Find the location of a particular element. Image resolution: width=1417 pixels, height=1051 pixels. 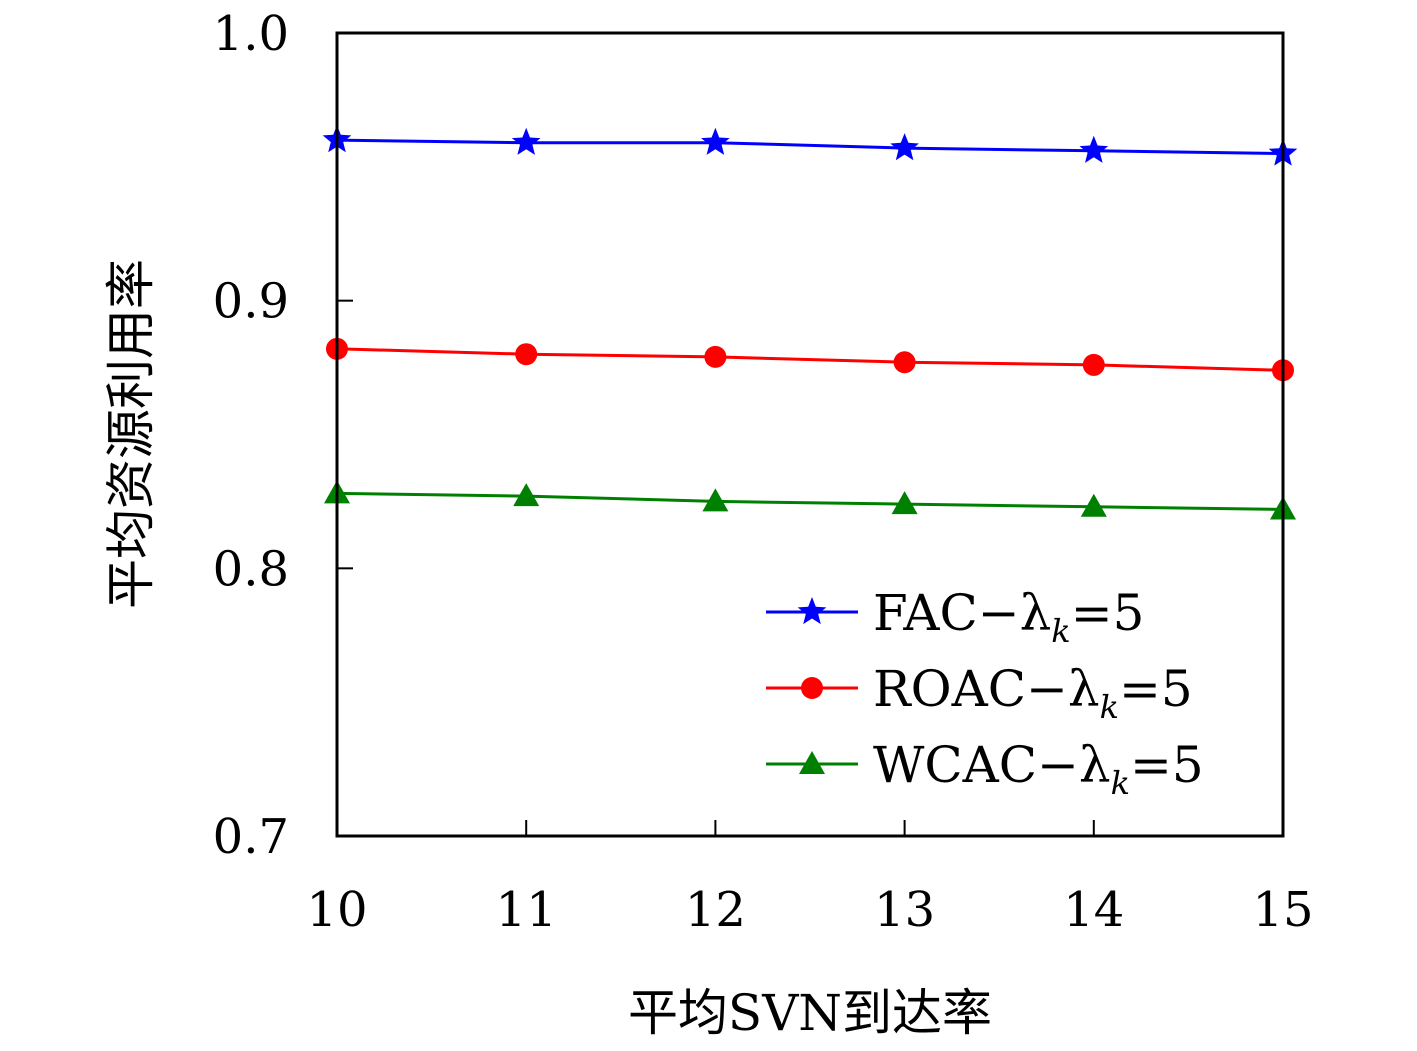

x-tick-label: 13 is located at coordinates (904, 910).